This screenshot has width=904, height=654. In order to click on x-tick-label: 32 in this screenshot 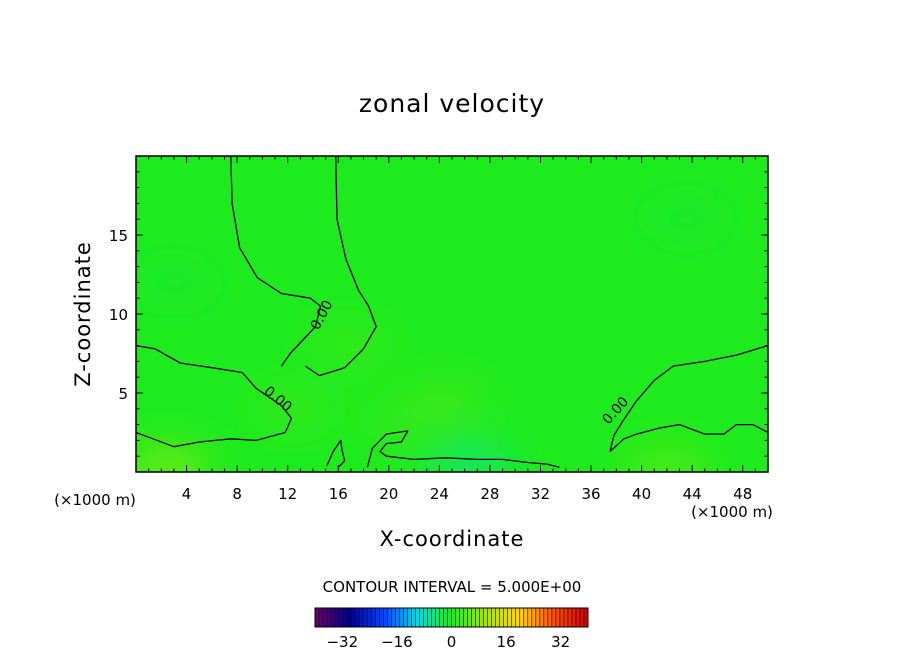, I will do `click(540, 494)`.